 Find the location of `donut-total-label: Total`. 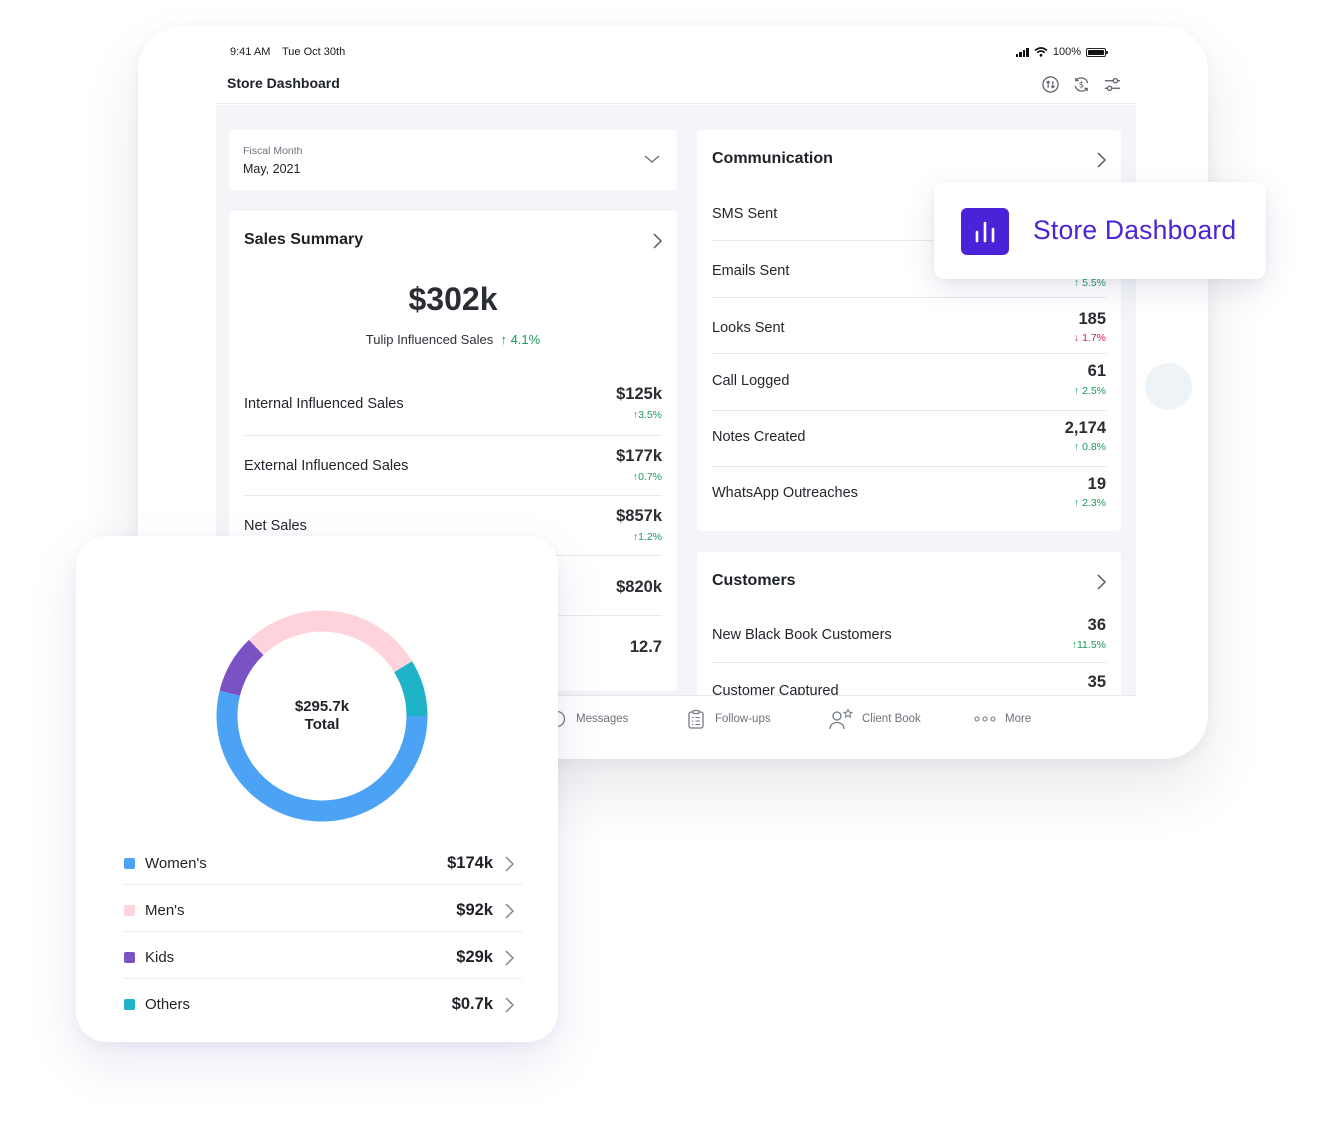

donut-total-label: Total is located at coordinates (322, 724).